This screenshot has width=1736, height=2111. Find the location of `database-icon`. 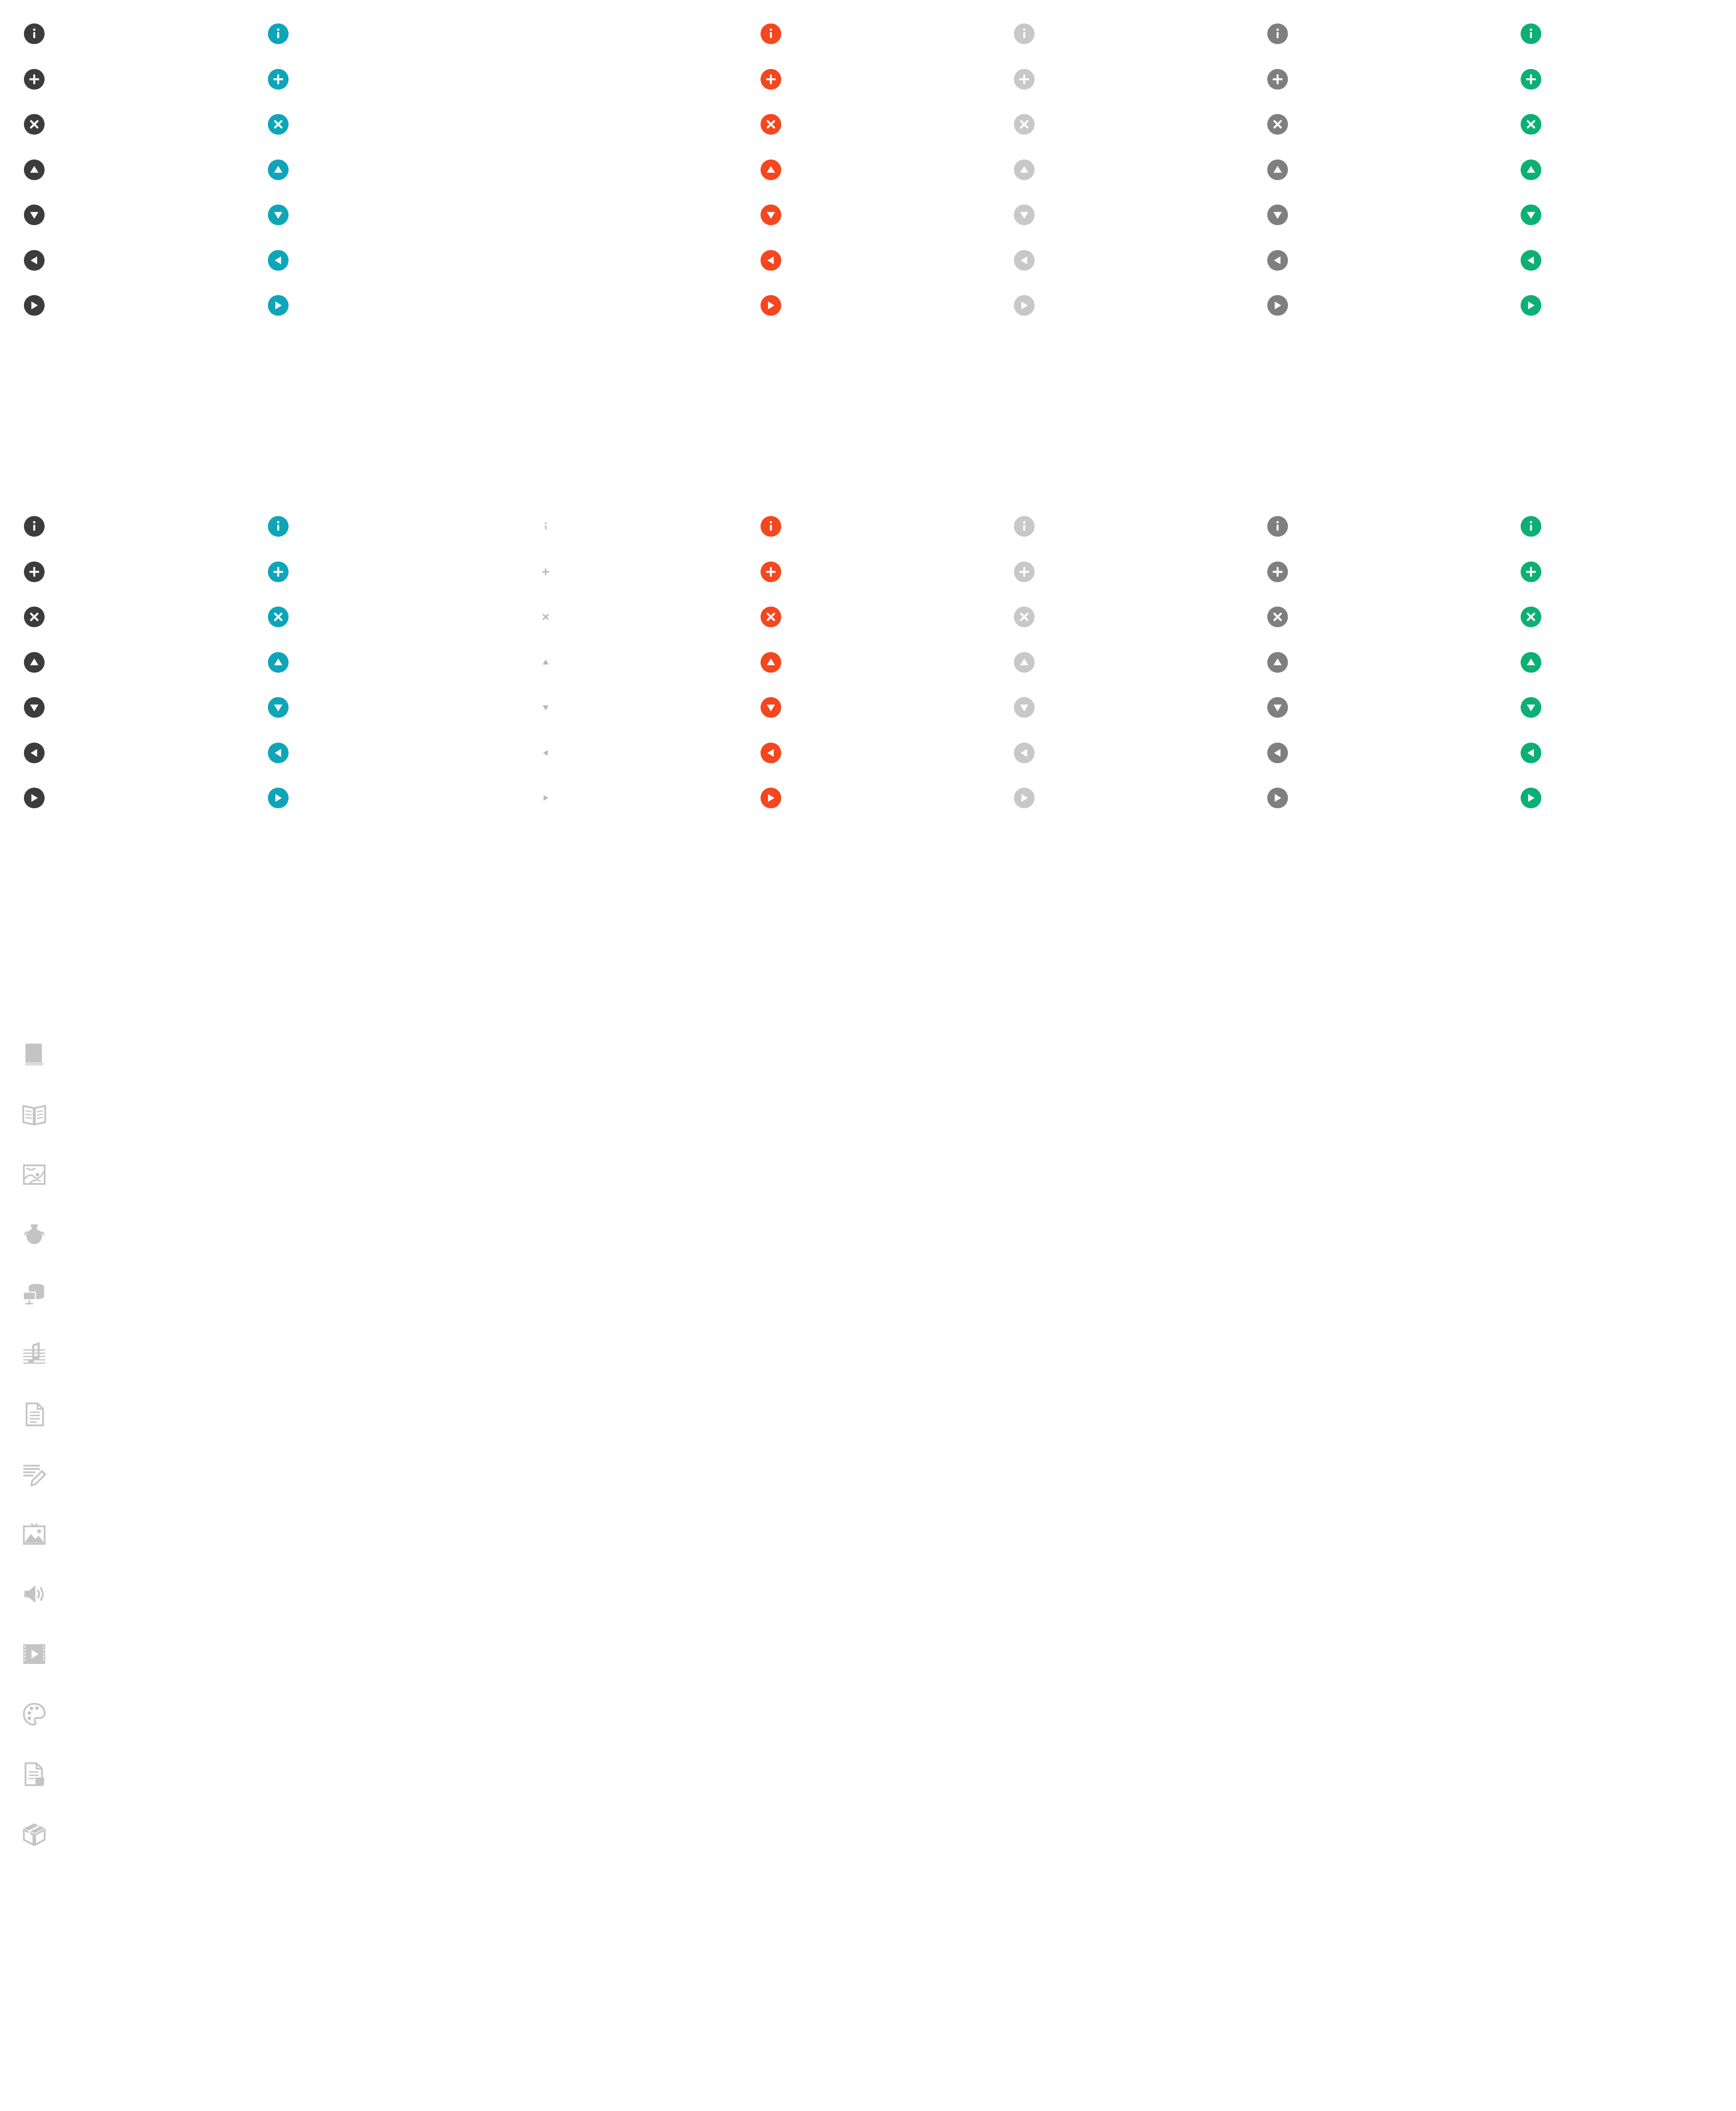

database-icon is located at coordinates (34, 1294).